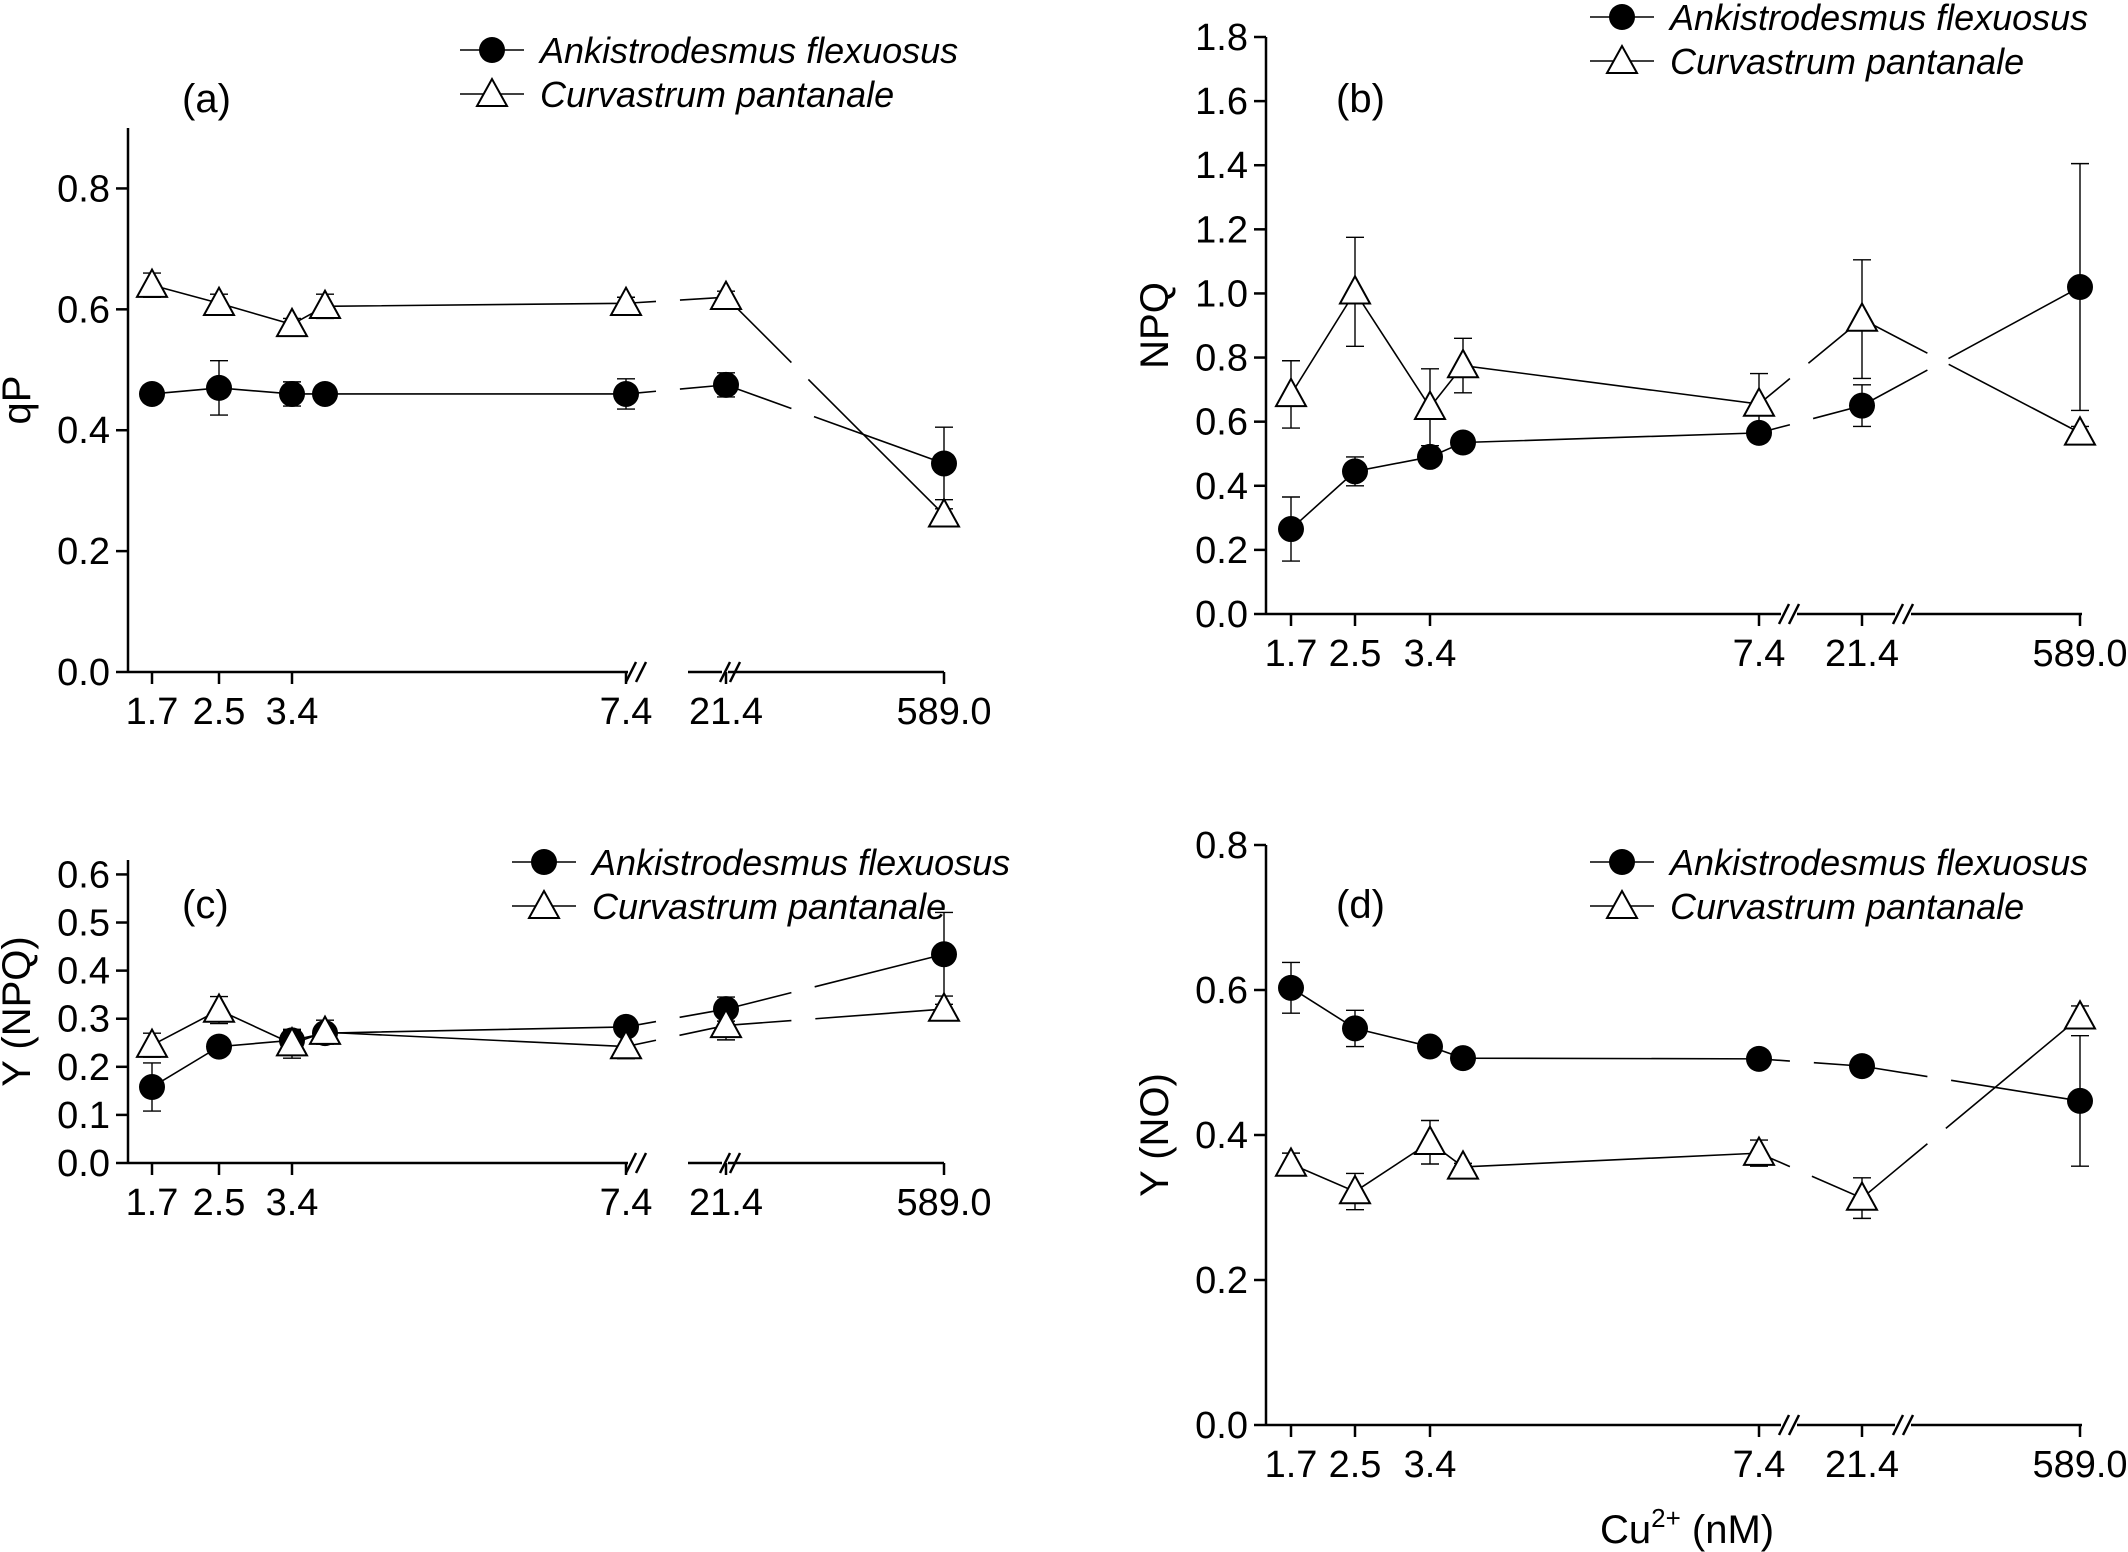 The height and width of the screenshot is (1552, 2128). I want to click on y-tick-label: 1.0, so click(1221, 294).